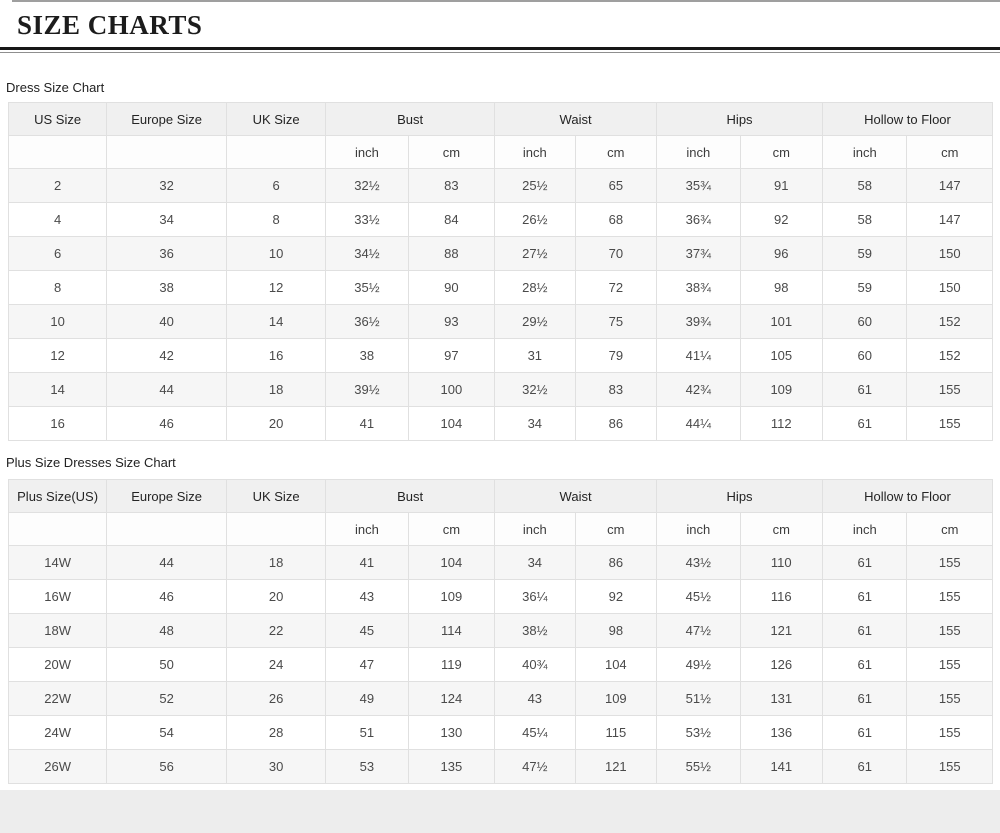  Describe the element at coordinates (576, 119) in the screenshot. I see `column-header: Waist` at that location.